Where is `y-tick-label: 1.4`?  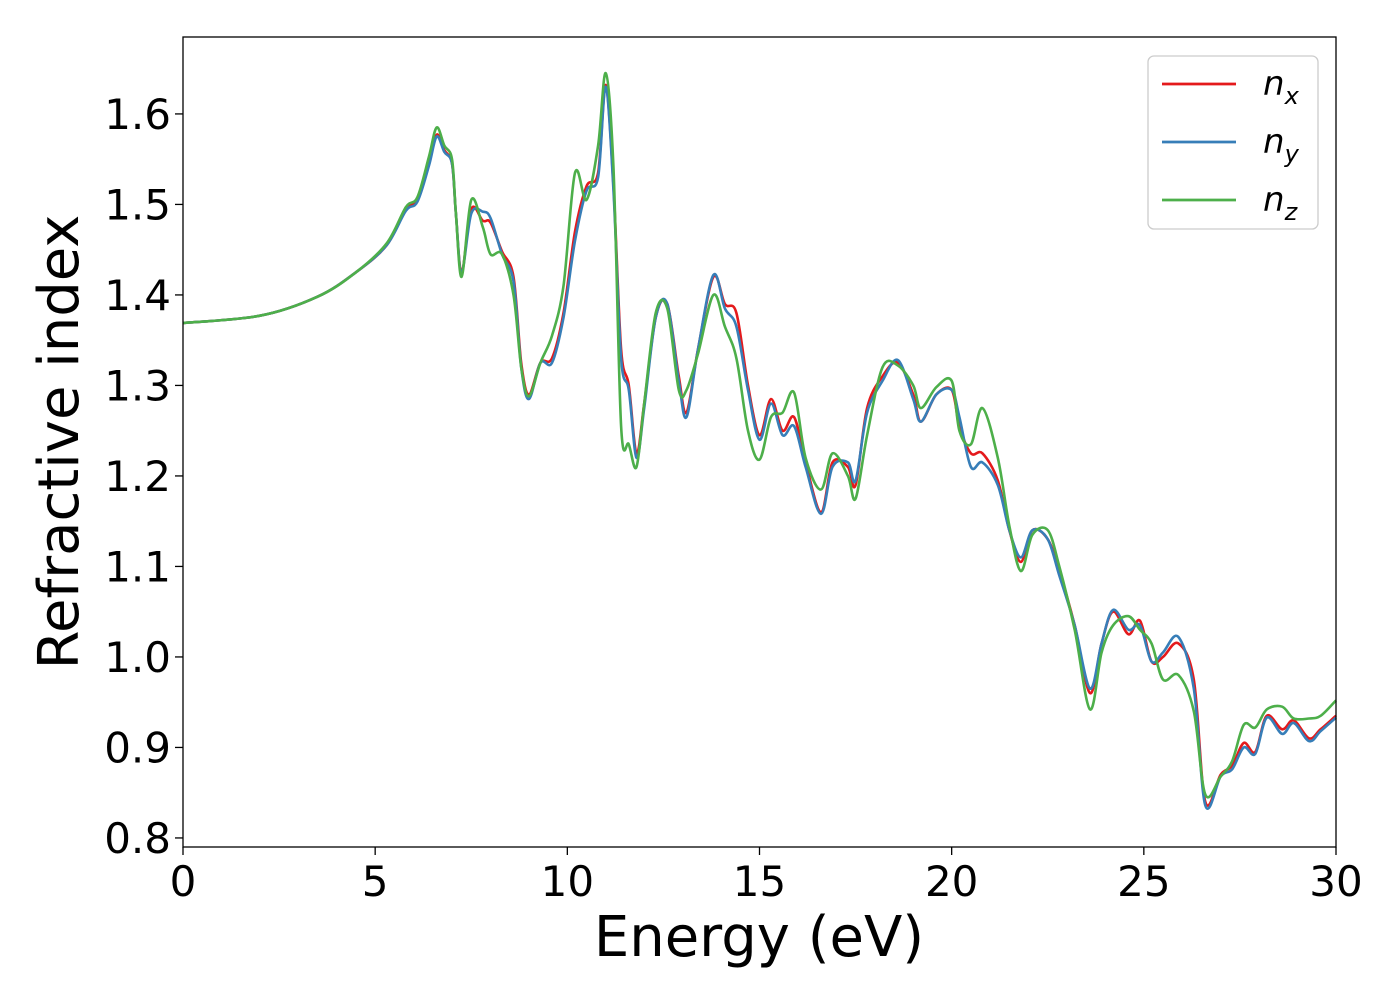 y-tick-label: 1.4 is located at coordinates (137, 295).